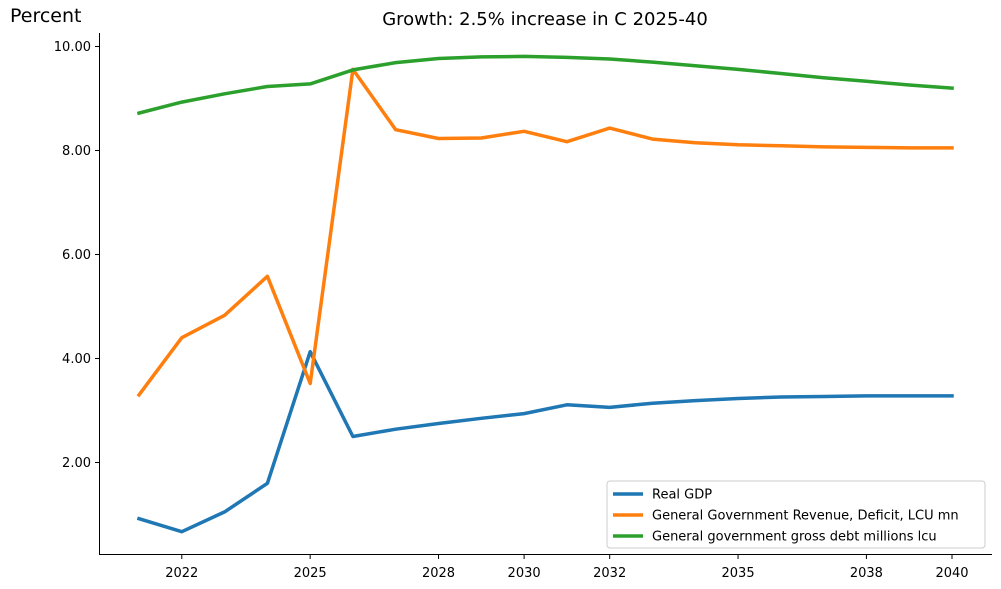  Describe the element at coordinates (545, 19) in the screenshot. I see `chart-title: Growth: 2.5% increase in C 2025-40` at that location.